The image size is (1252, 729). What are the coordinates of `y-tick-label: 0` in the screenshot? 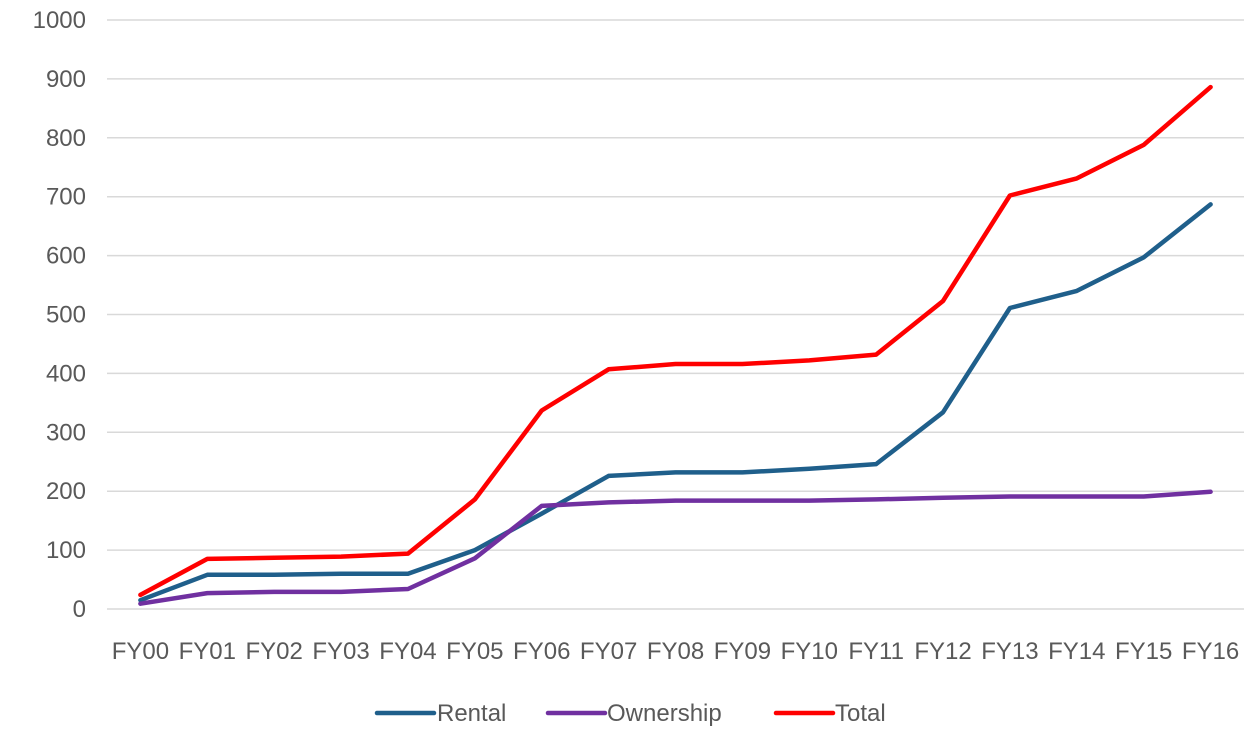 It's located at (79, 609).